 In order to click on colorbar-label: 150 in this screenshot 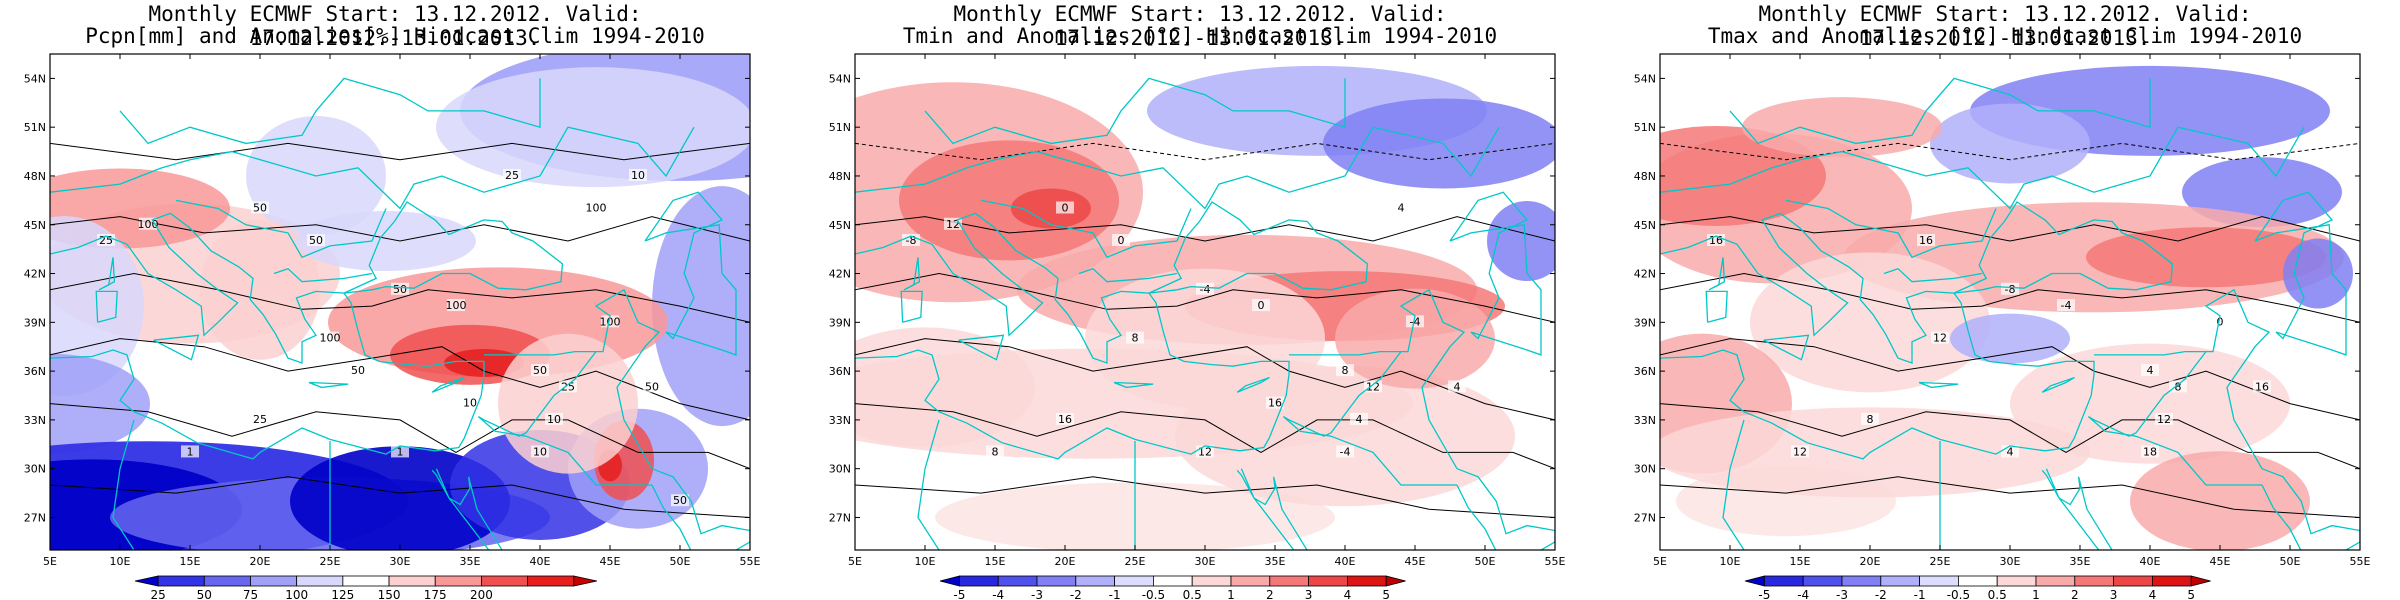, I will do `click(389, 594)`.